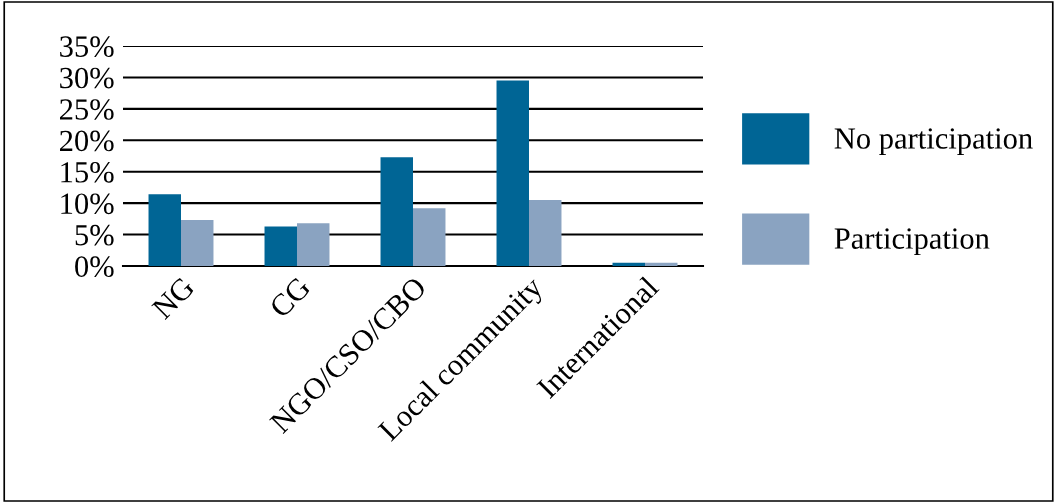 Image resolution: width=1057 pixels, height=503 pixels. I want to click on y-tick-label: 35%, so click(87, 46).